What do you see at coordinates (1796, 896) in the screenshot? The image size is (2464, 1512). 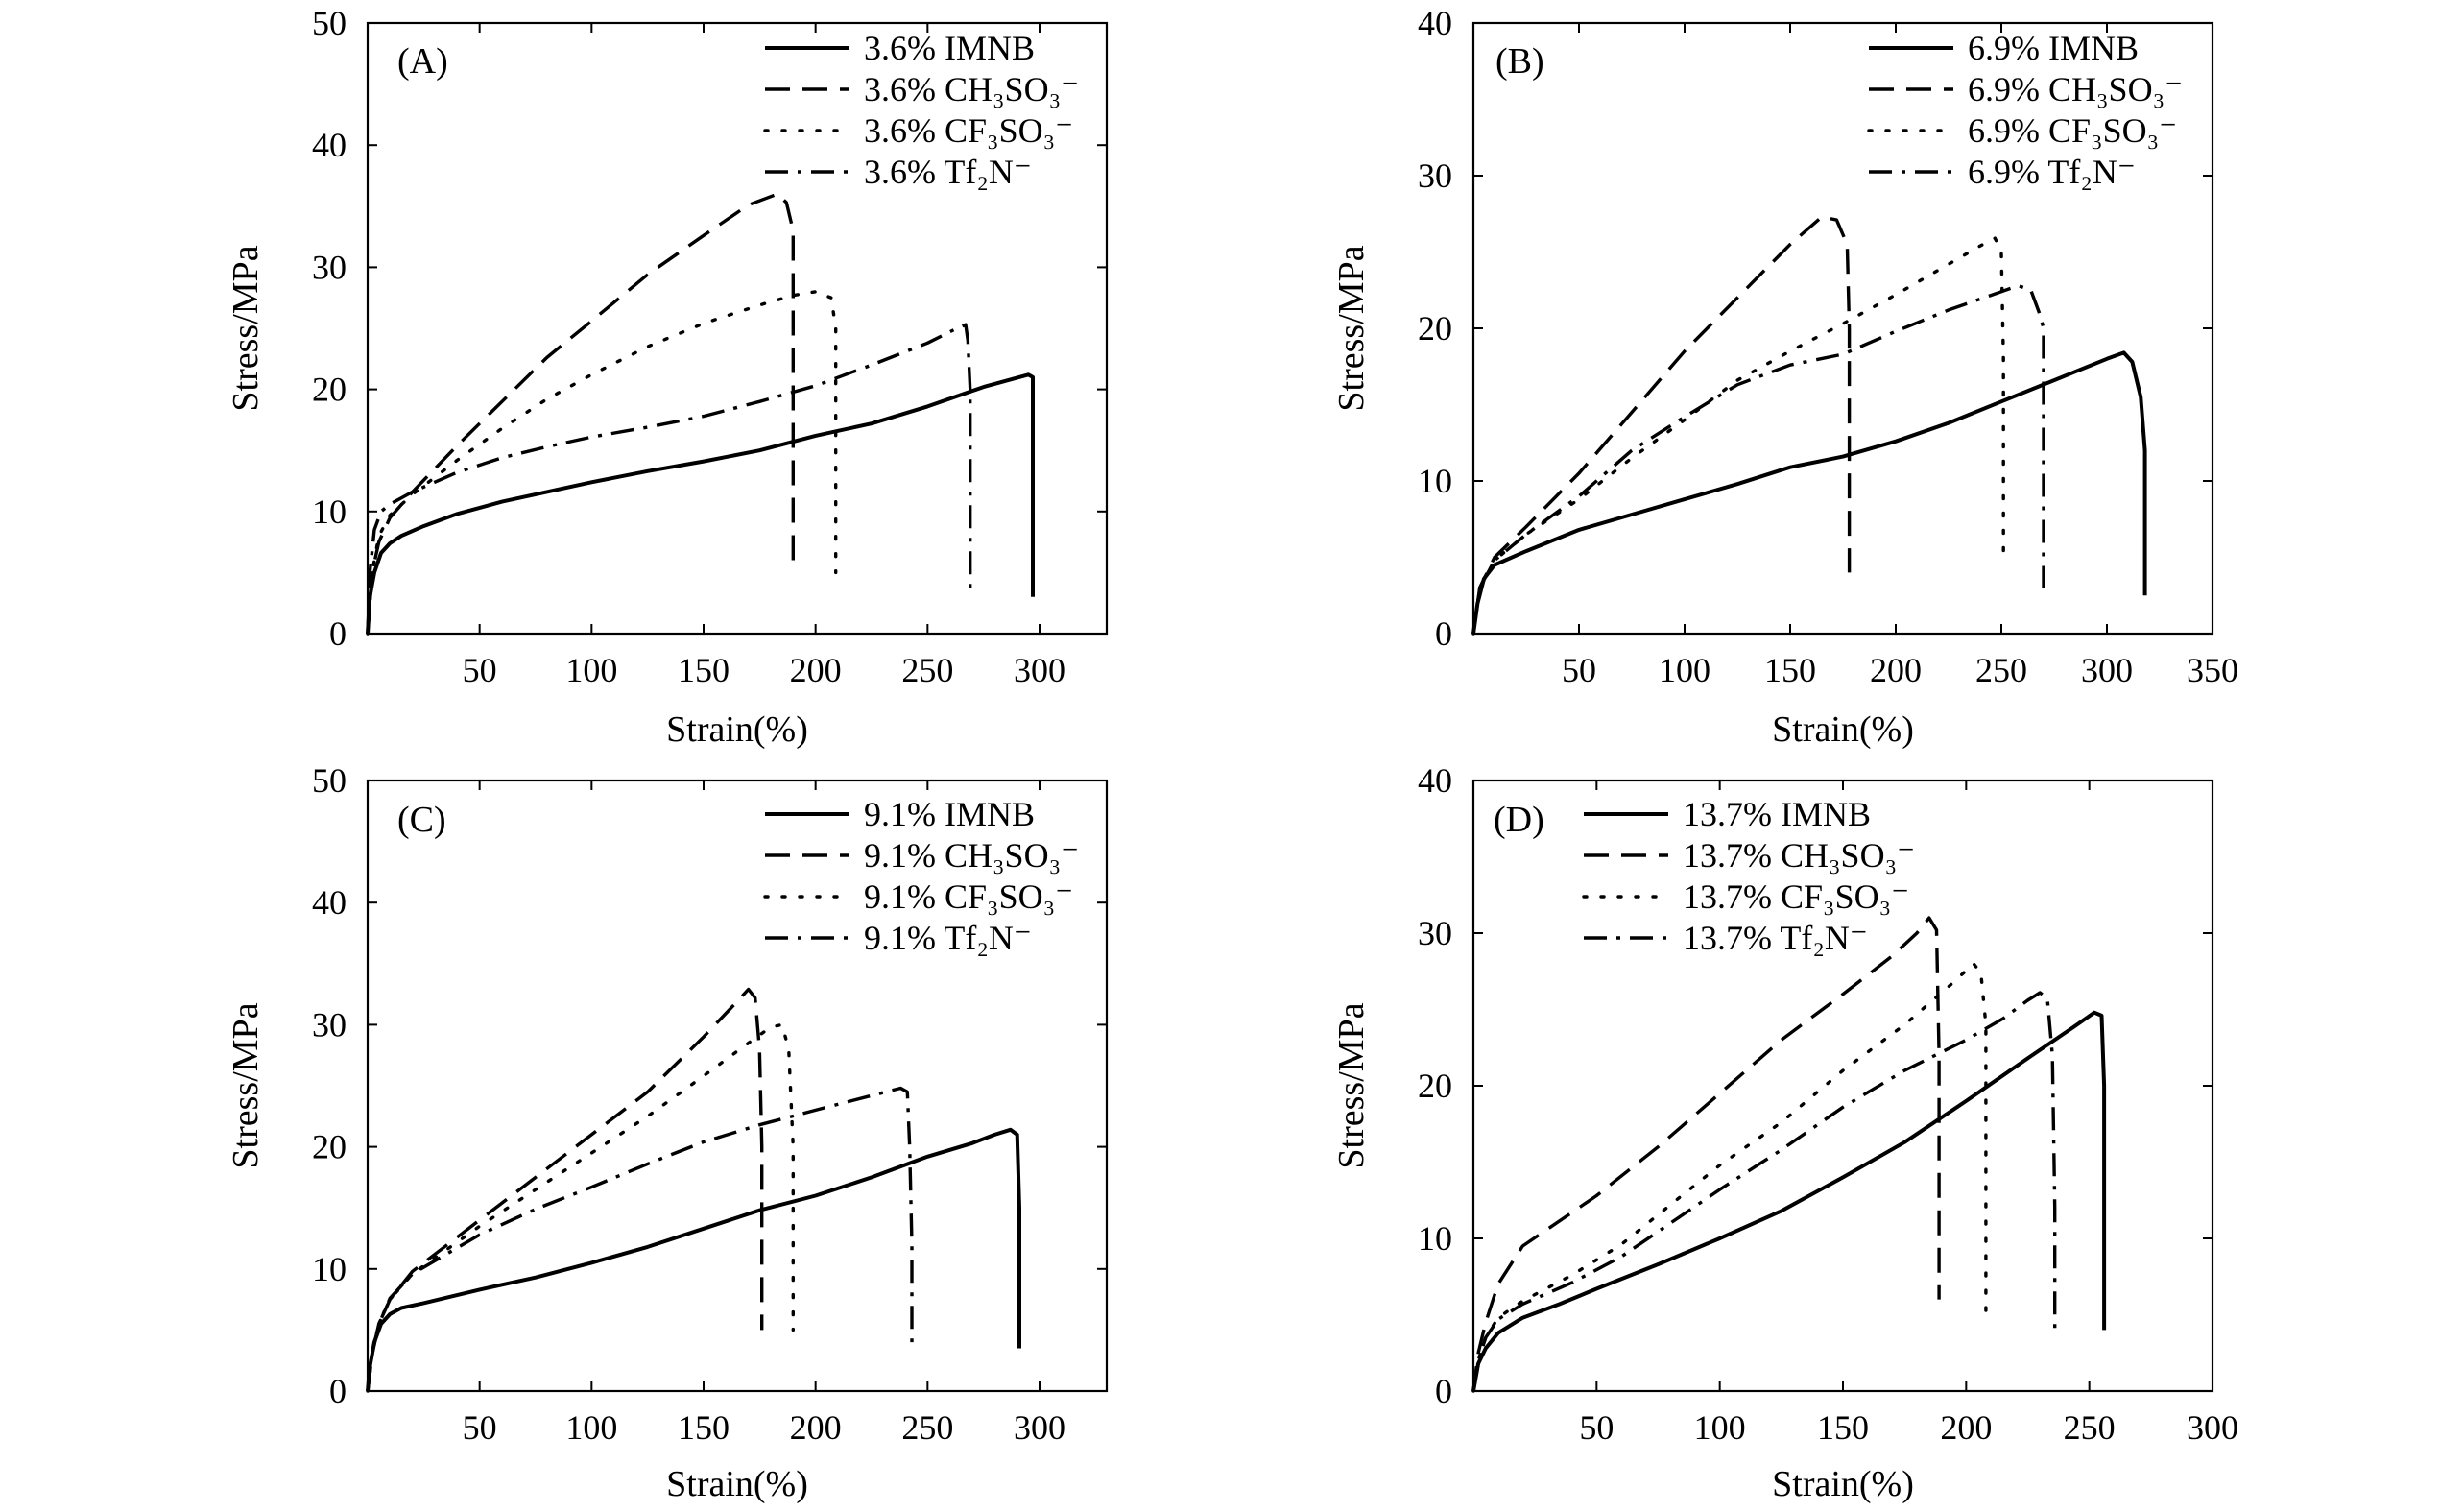 I see `legend-label: 13.7% CF₃SO₃⁻` at bounding box center [1796, 896].